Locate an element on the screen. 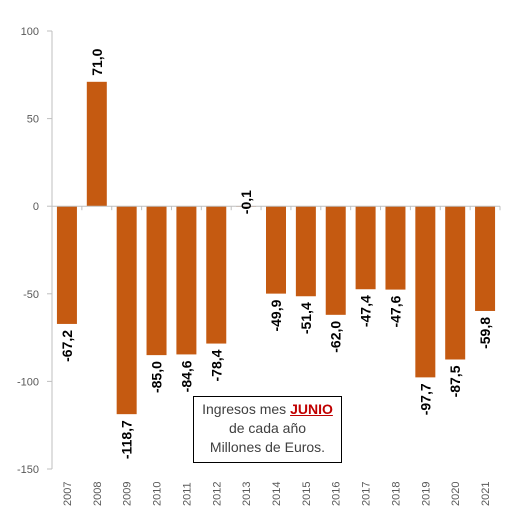 Image resolution: width=505 pixels, height=507 pixels. x-tick-label: 2012 is located at coordinates (217, 494).